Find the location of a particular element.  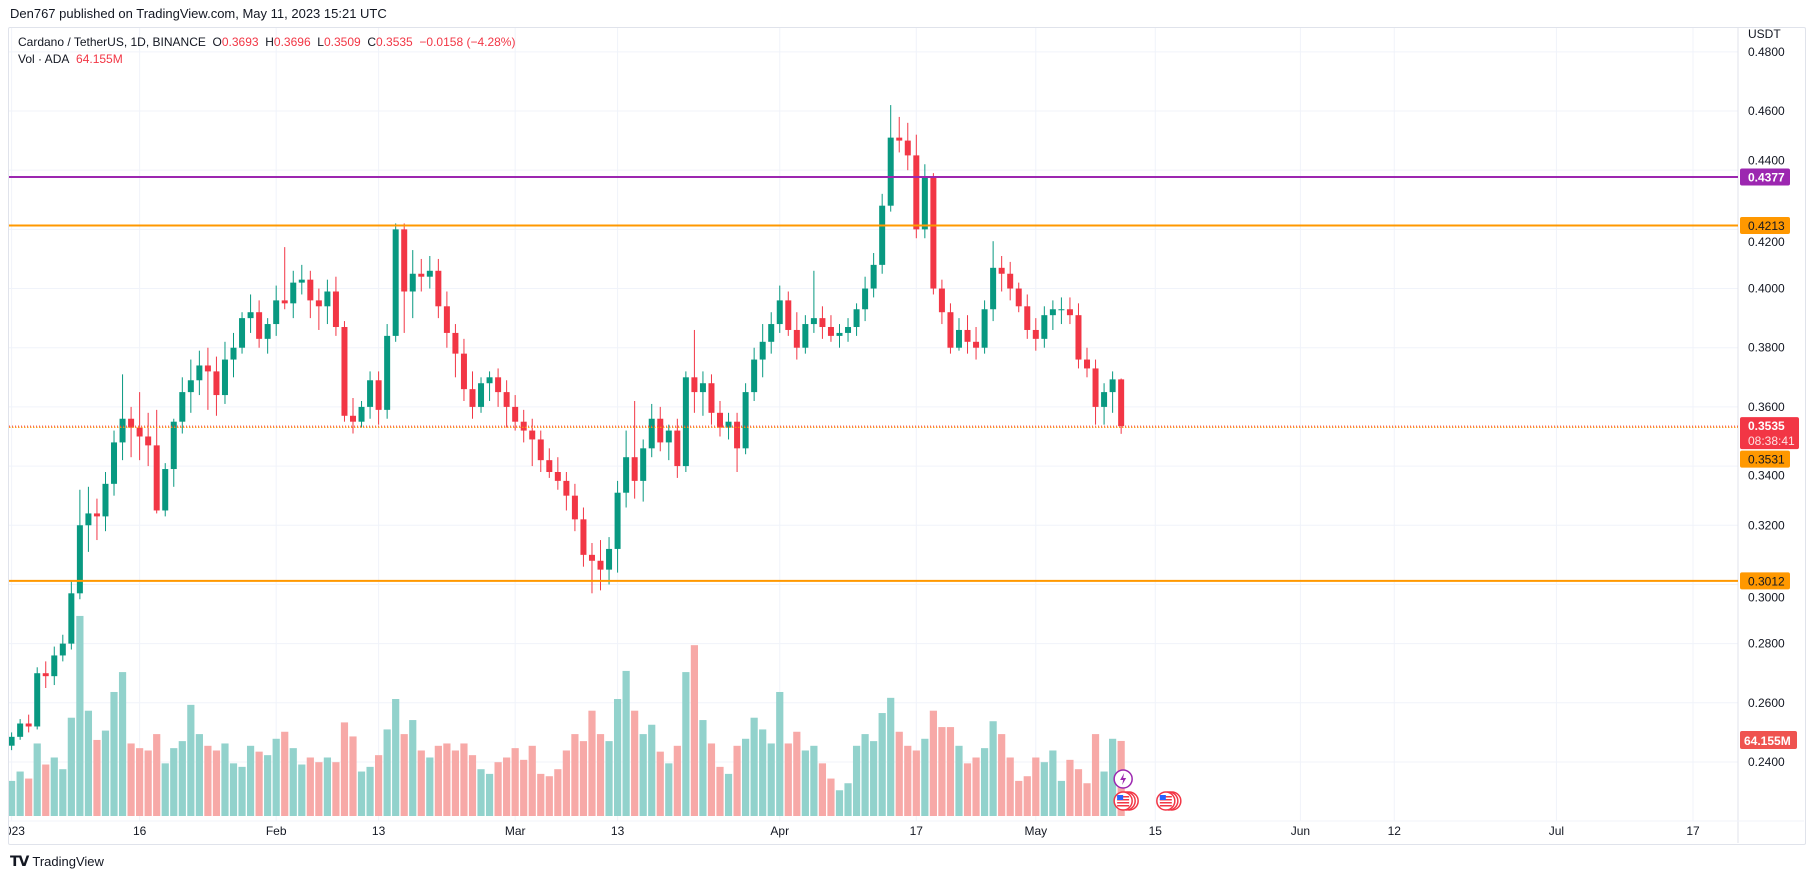

symbol-title: Cardano / TetherUS, 1D, BINANCE is located at coordinates (112, 42).